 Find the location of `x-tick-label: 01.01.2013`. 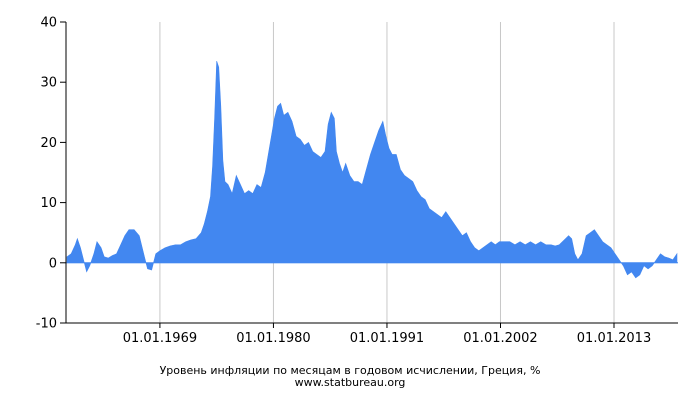

x-tick-label: 01.01.2013 is located at coordinates (614, 338).